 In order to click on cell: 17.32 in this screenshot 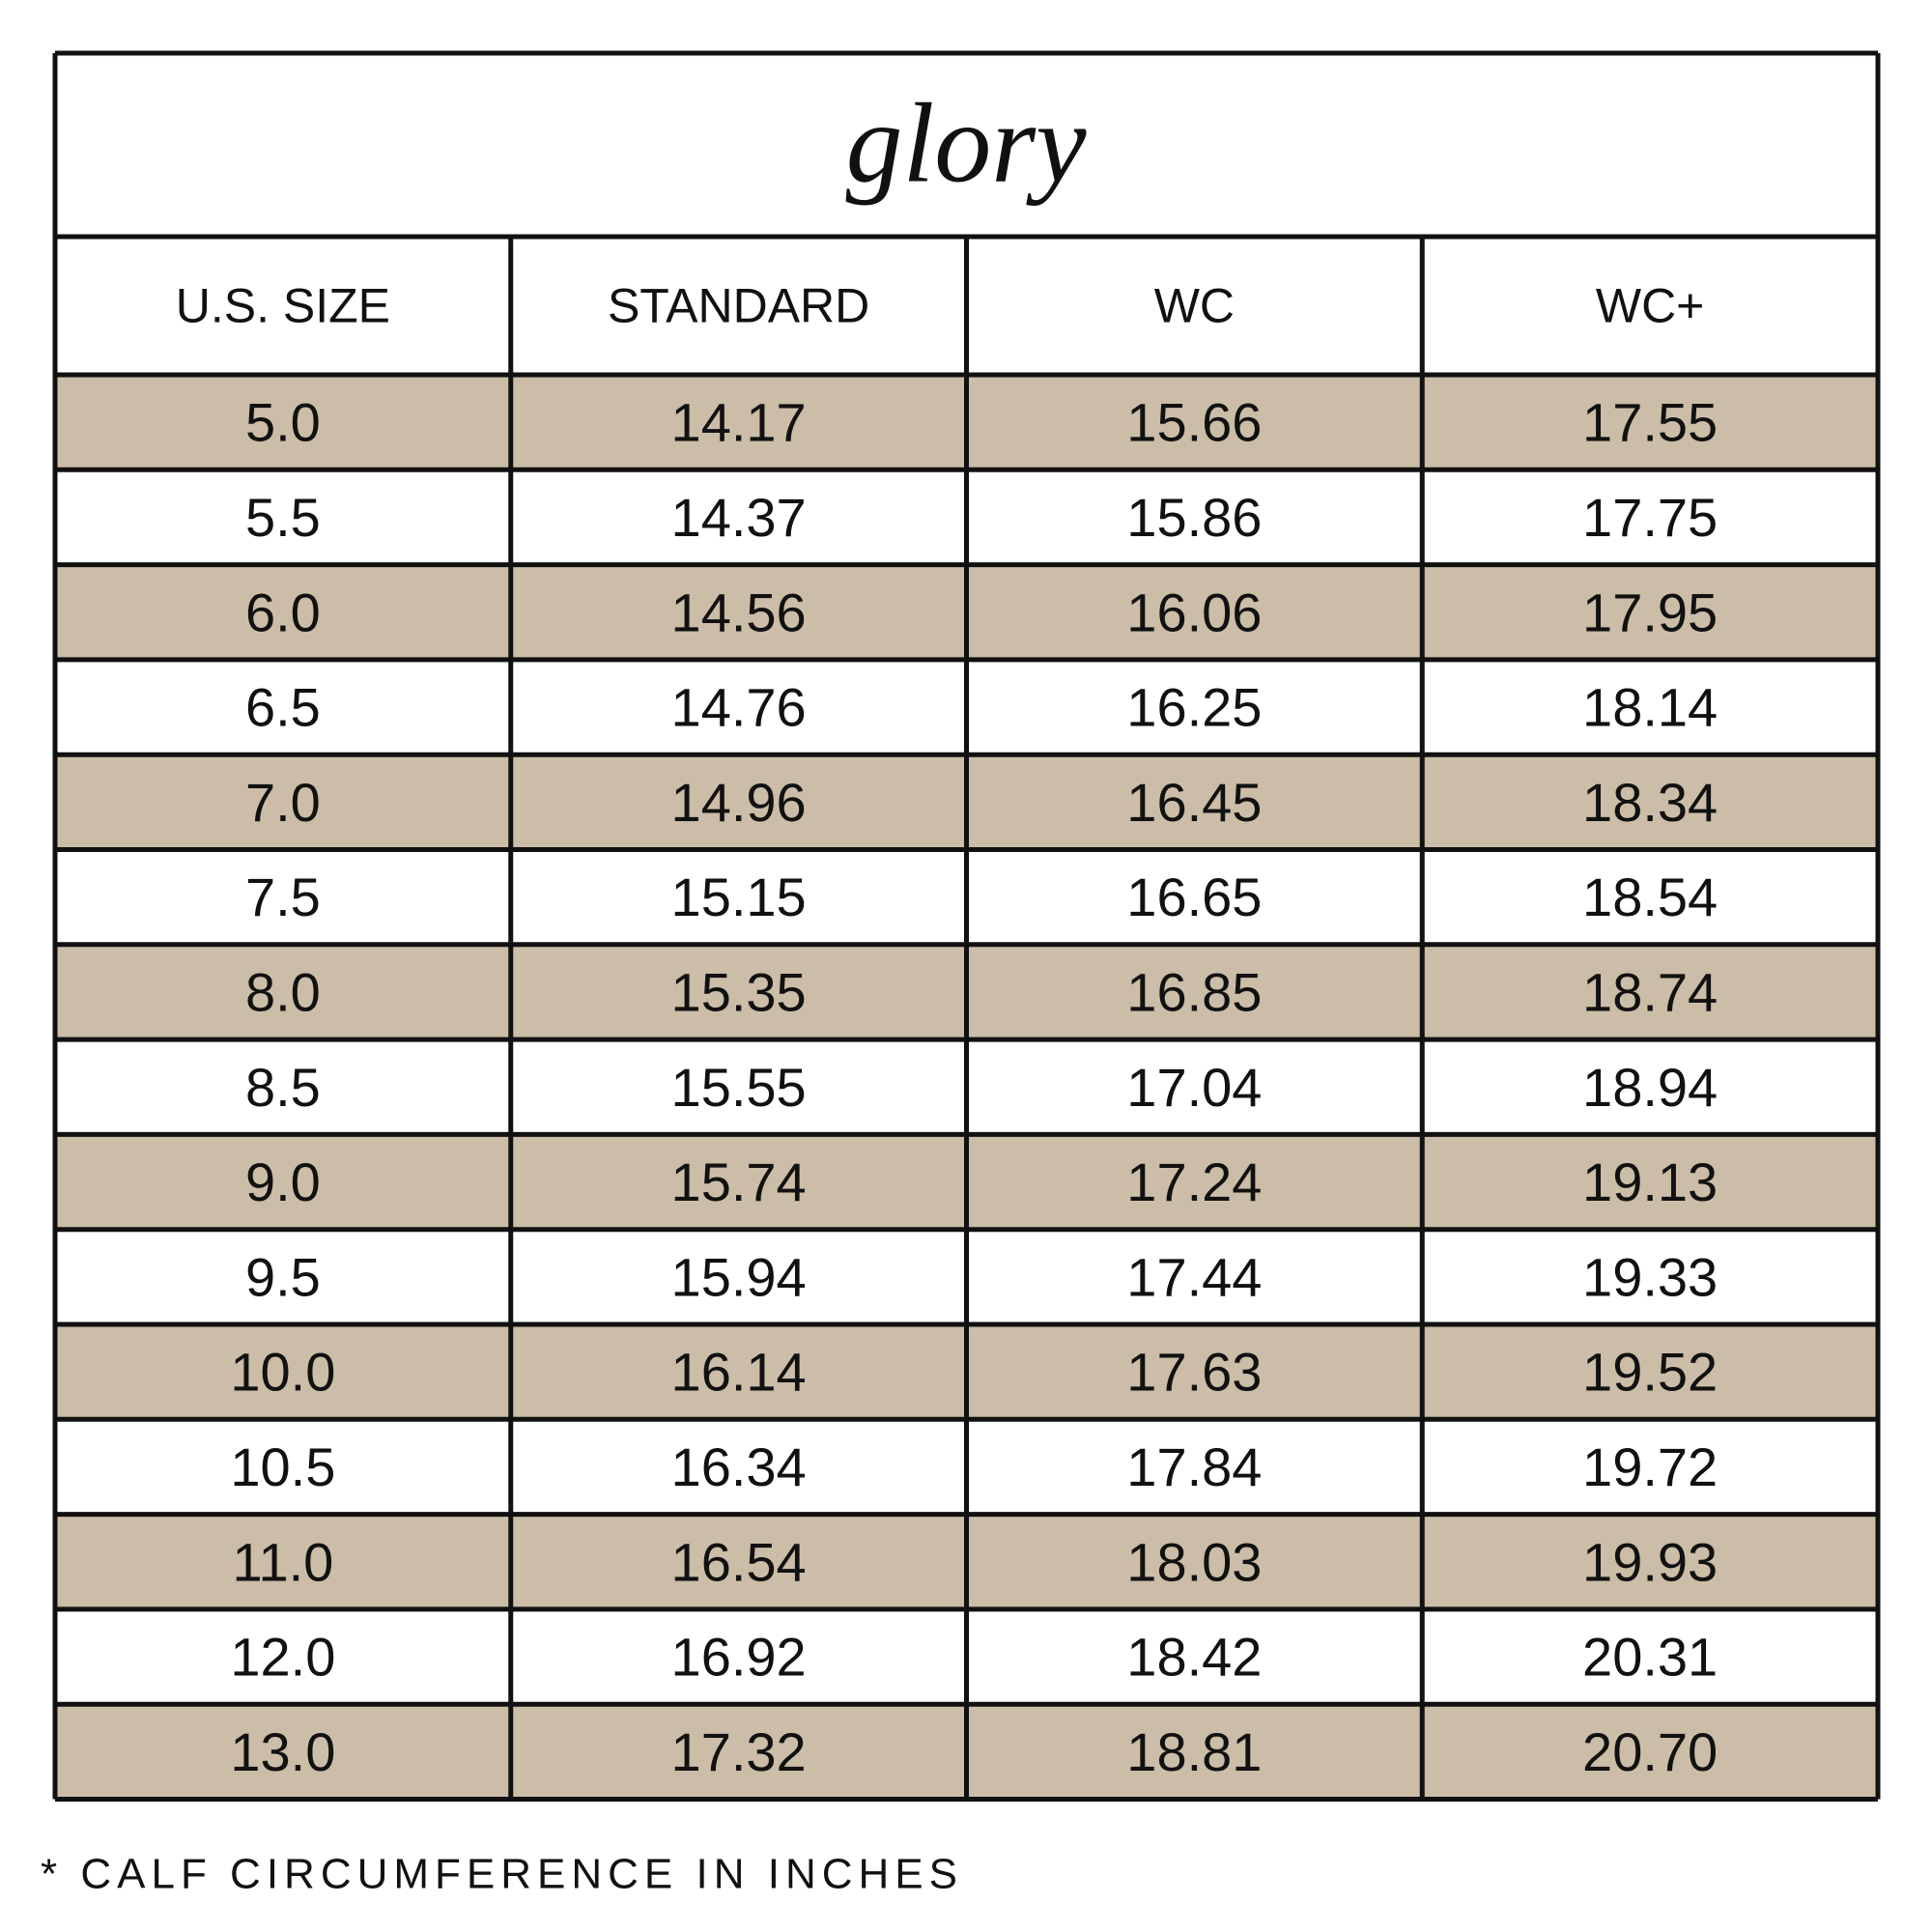, I will do `click(739, 1751)`.